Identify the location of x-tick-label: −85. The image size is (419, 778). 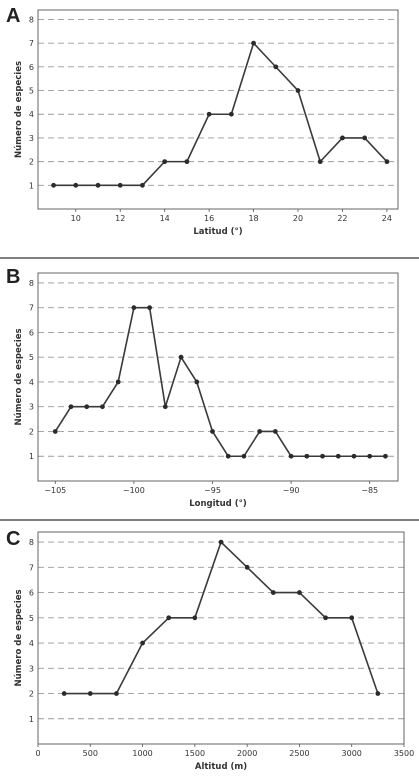
(369, 490).